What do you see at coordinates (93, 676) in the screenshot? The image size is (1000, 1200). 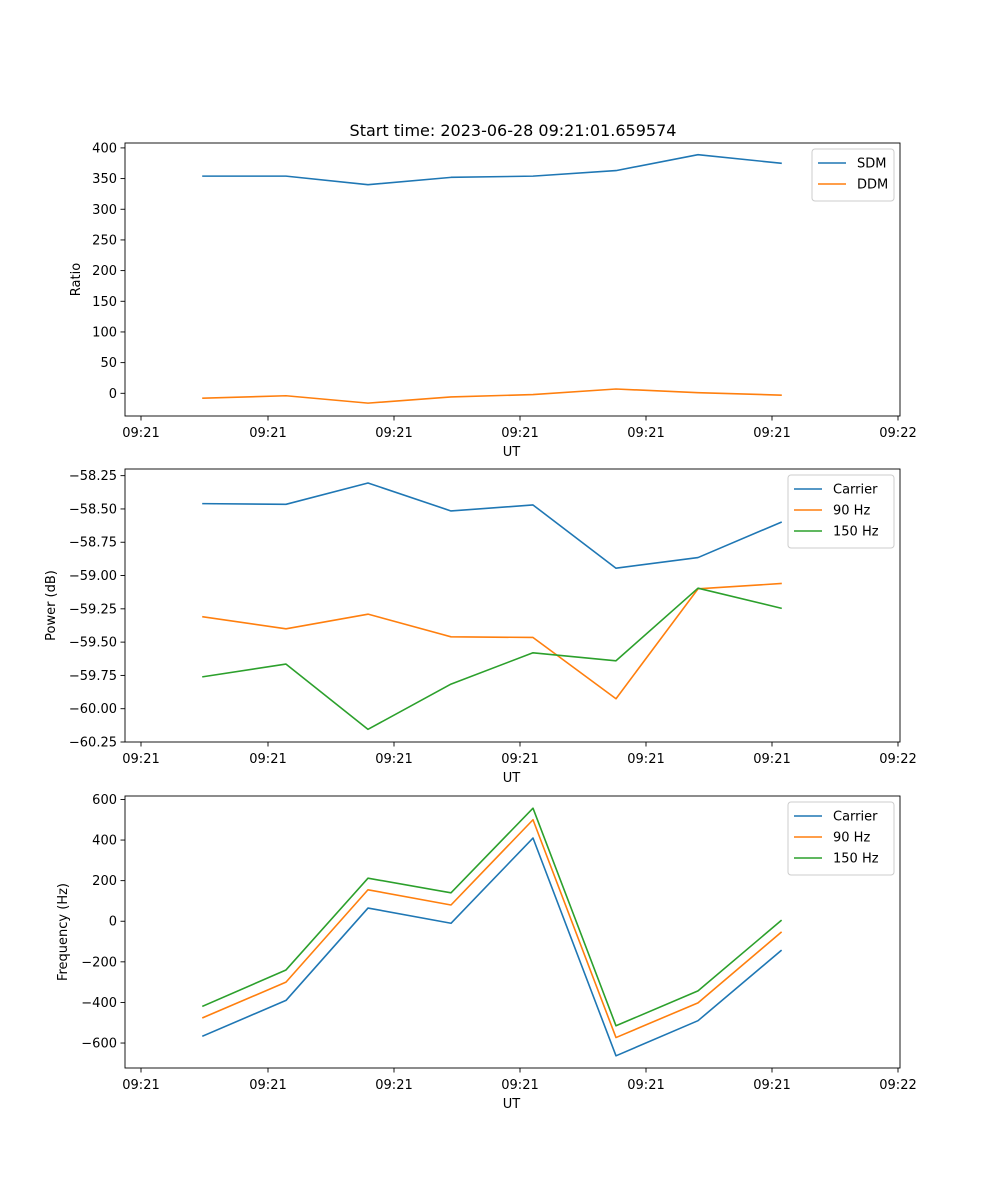 I see `y-tick-label: −59.75` at bounding box center [93, 676].